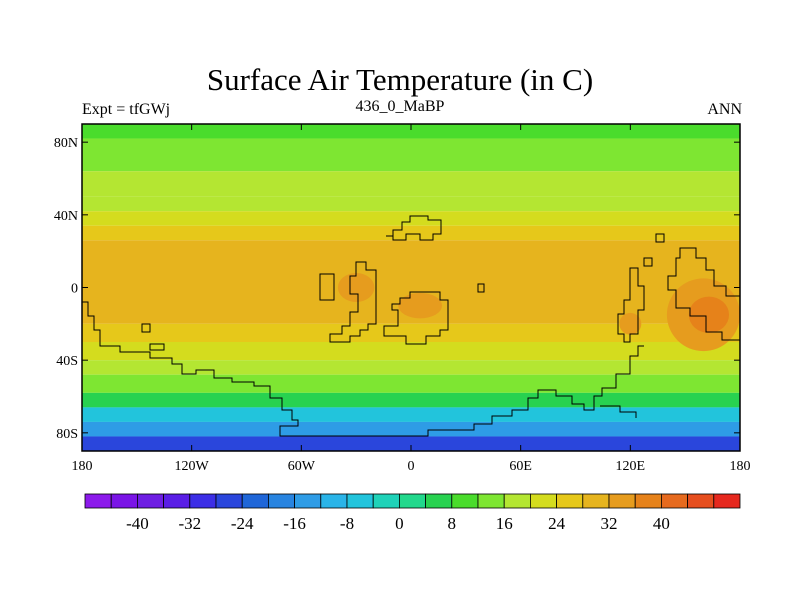 The image size is (800, 600). What do you see at coordinates (347, 523) in the screenshot?
I see `colorbar-label-4: -8` at bounding box center [347, 523].